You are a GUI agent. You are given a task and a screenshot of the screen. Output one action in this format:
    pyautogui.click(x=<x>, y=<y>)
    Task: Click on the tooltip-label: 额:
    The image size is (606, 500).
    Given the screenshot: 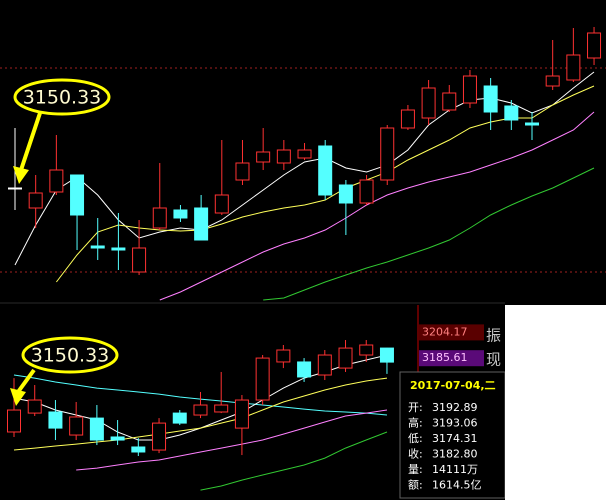 What is the action you would take?
    pyautogui.click(x=415, y=485)
    